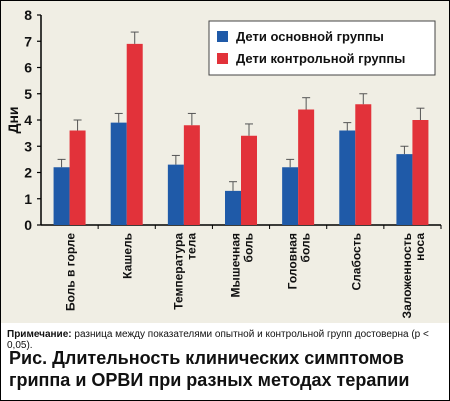  I want to click on y-tick-label: 7, so click(28, 41).